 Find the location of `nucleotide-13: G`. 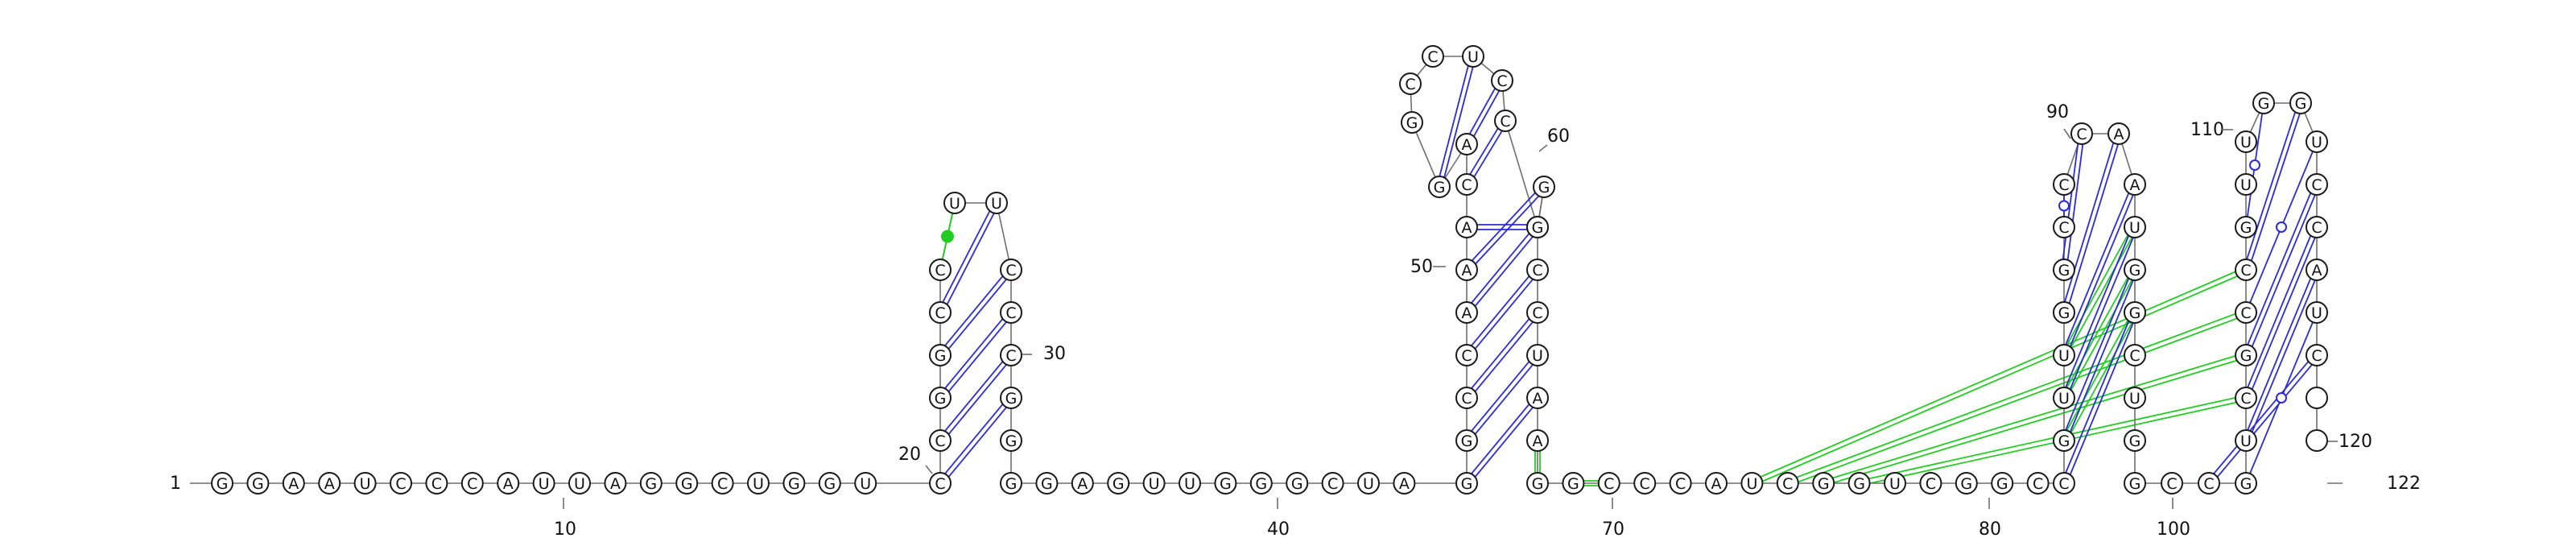

nucleotide-13: G is located at coordinates (651, 483).